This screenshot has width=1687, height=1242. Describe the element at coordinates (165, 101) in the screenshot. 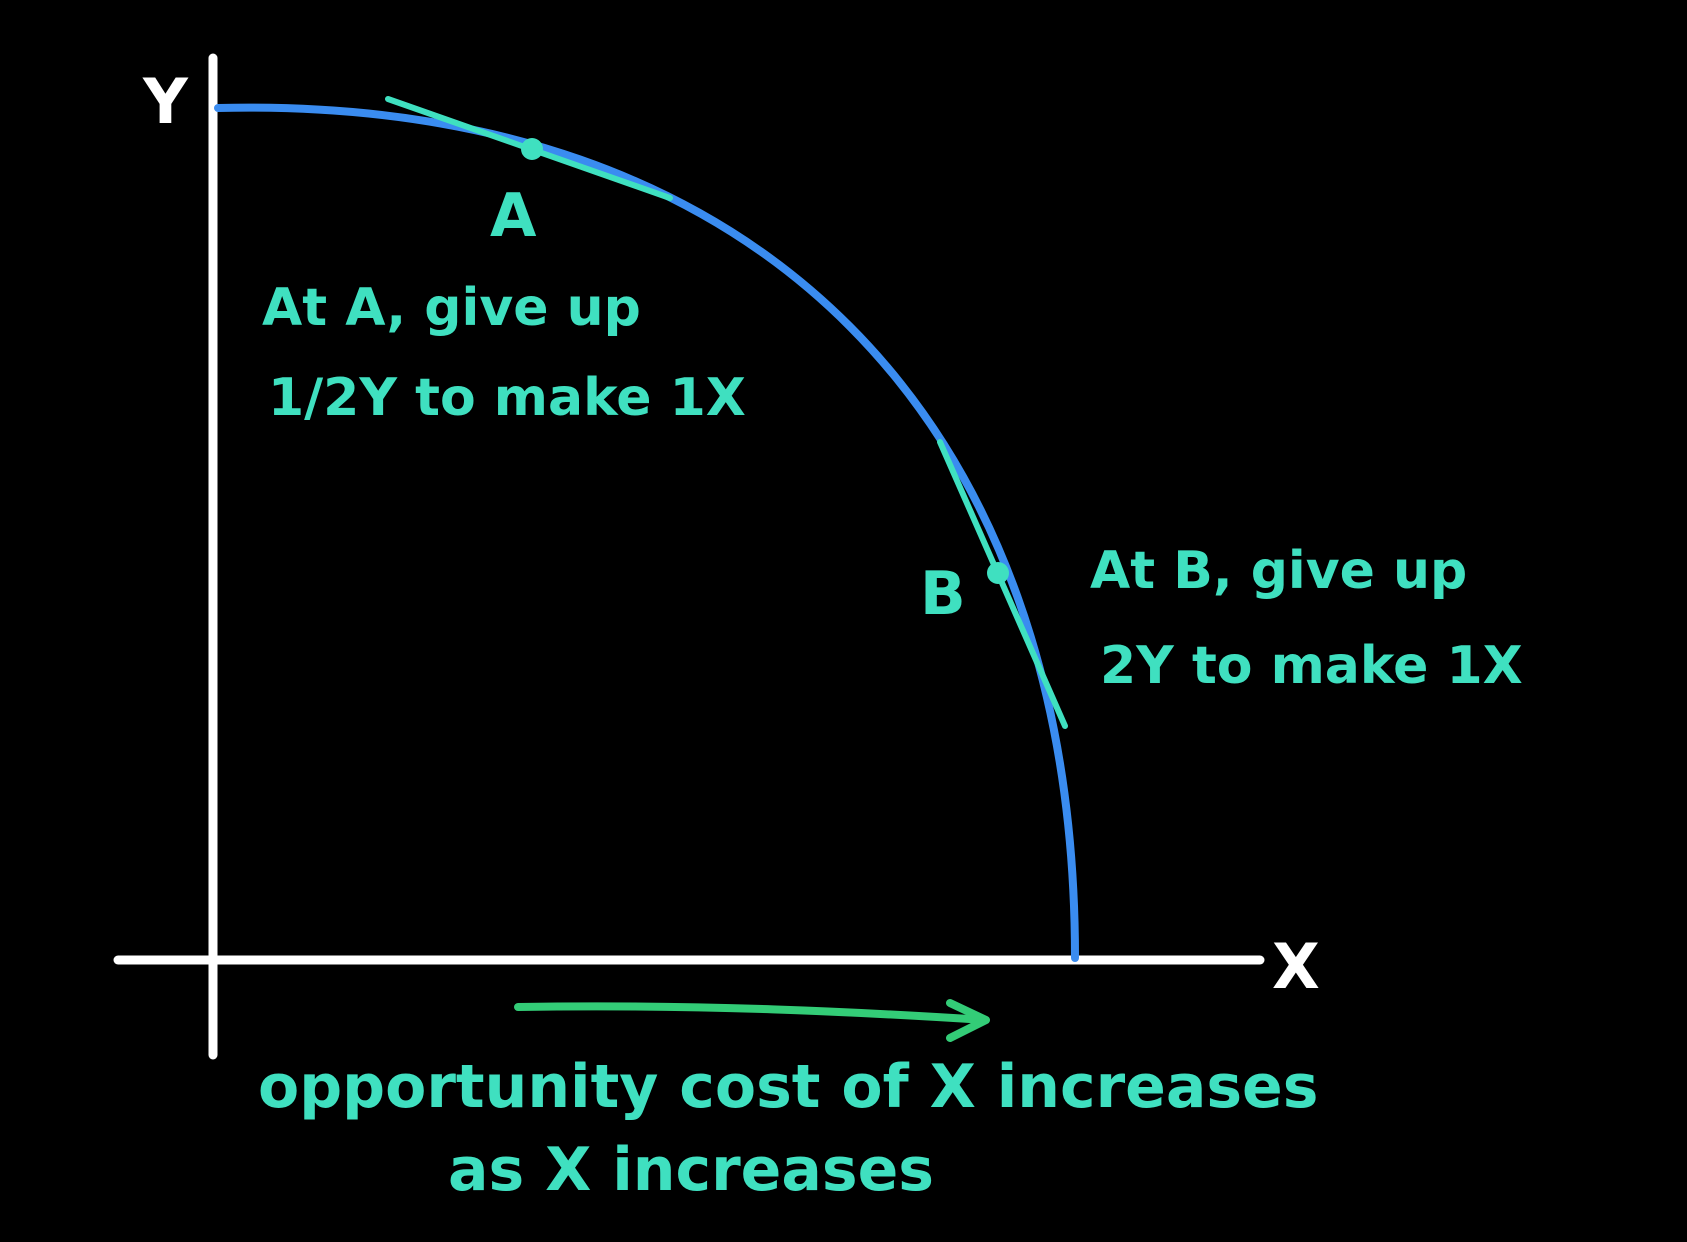

I see `y-axis-label: Y` at that location.